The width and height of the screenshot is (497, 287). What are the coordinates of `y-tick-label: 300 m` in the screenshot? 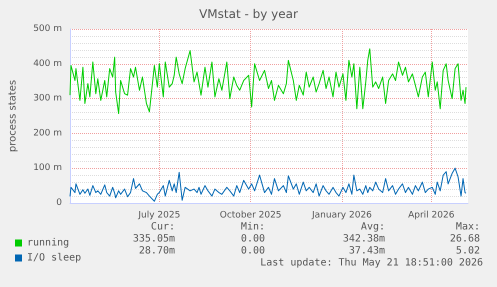 It's located at (47, 99).